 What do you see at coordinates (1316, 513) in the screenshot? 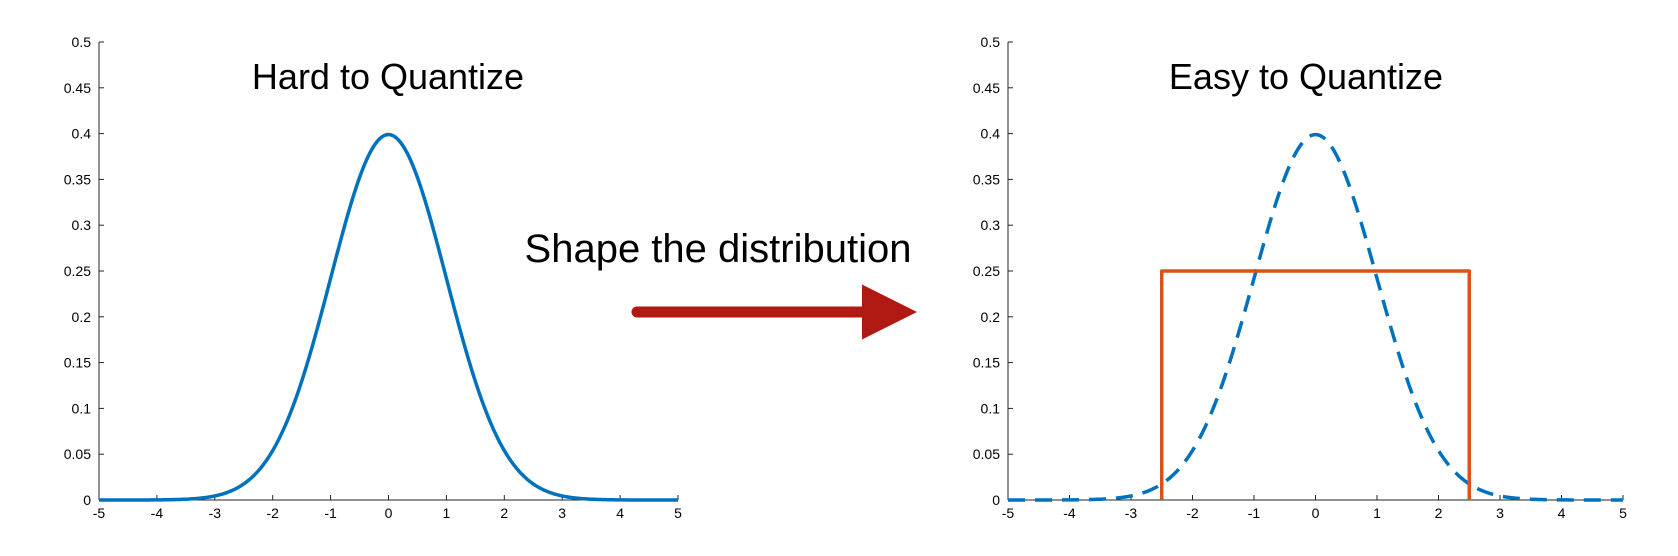
I see `right-x-tick-label: 0` at bounding box center [1316, 513].